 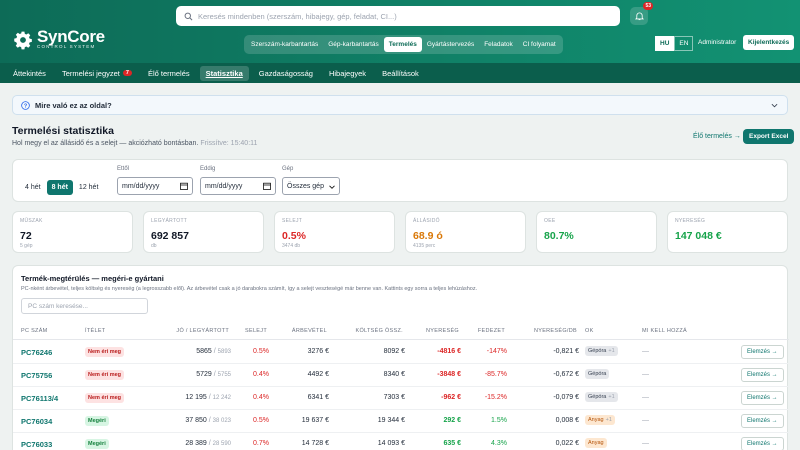 I want to click on margin-value: -85.7%, so click(x=495, y=374).